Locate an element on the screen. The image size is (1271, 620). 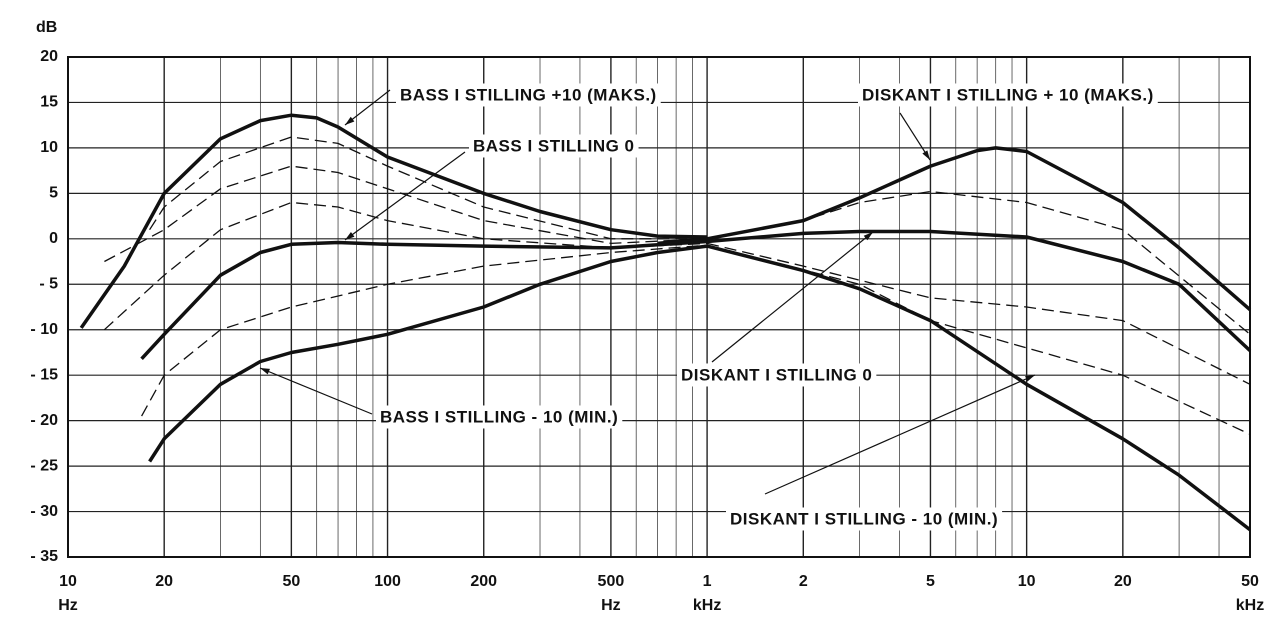
y-tick-label: - 10 is located at coordinates (44, 329).